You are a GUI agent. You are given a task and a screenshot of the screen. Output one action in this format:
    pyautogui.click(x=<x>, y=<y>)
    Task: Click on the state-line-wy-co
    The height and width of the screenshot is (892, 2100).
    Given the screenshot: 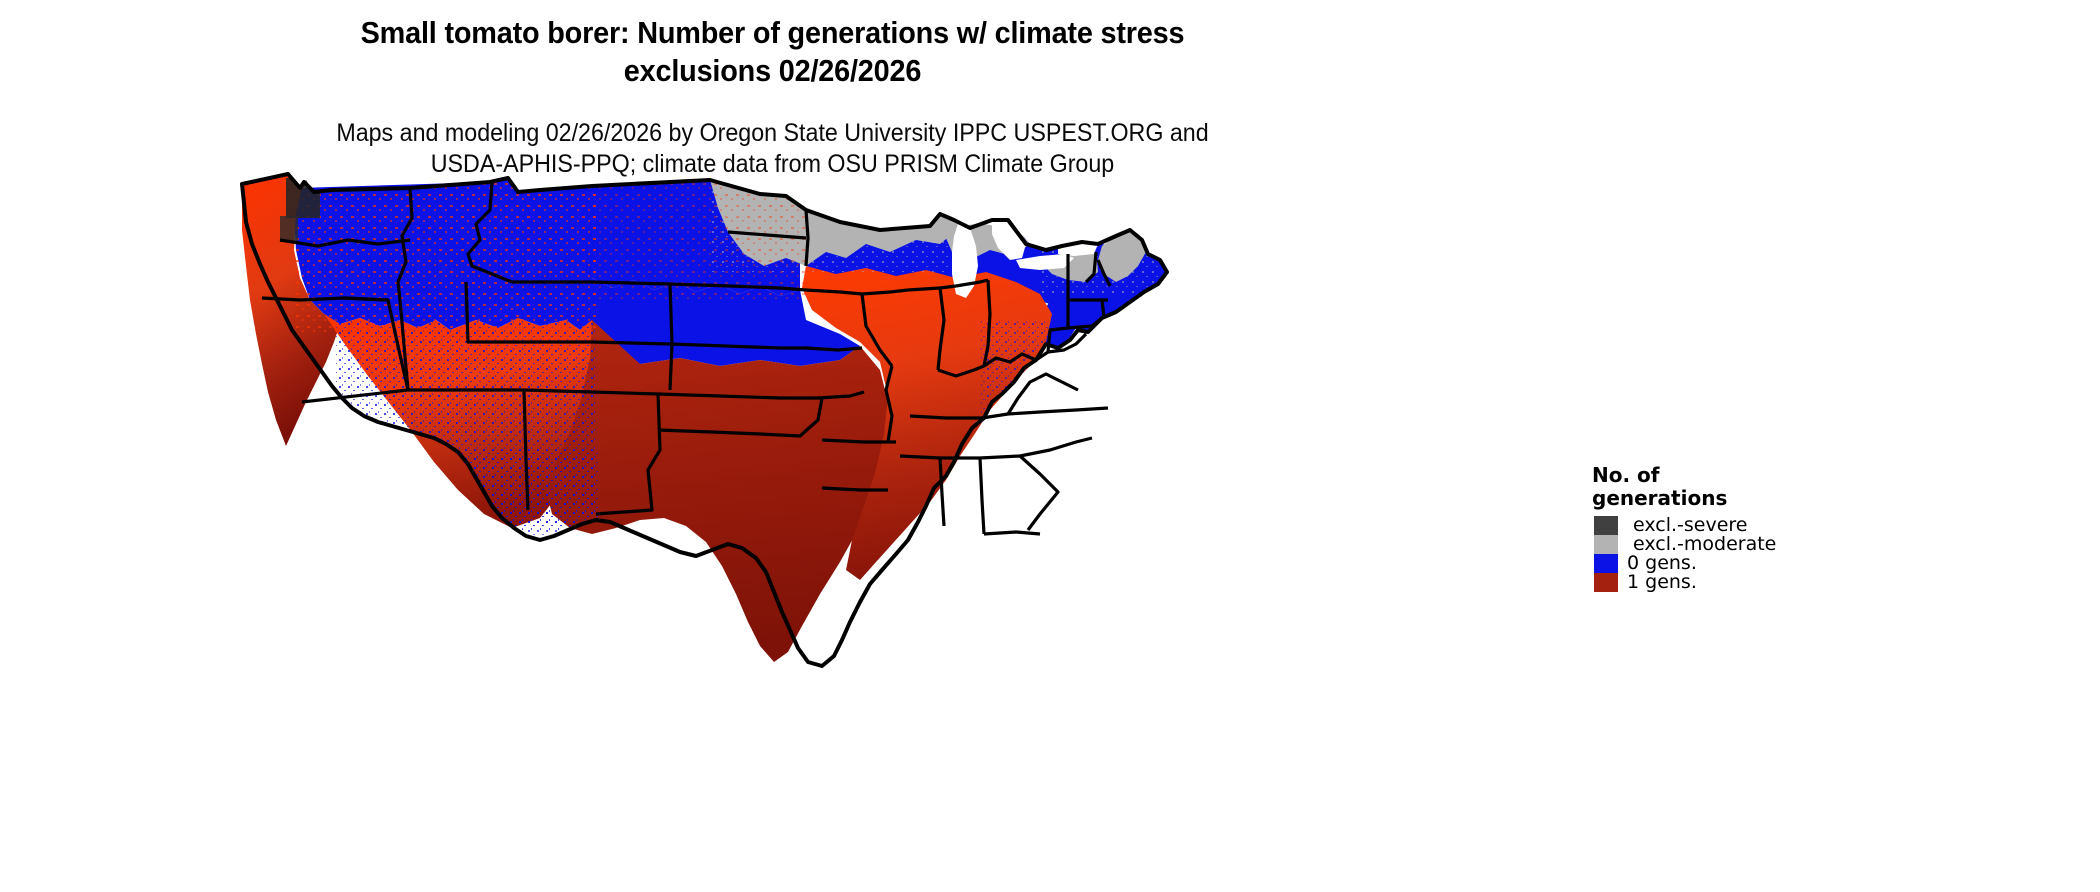 What is the action you would take?
    pyautogui.click(x=591, y=343)
    